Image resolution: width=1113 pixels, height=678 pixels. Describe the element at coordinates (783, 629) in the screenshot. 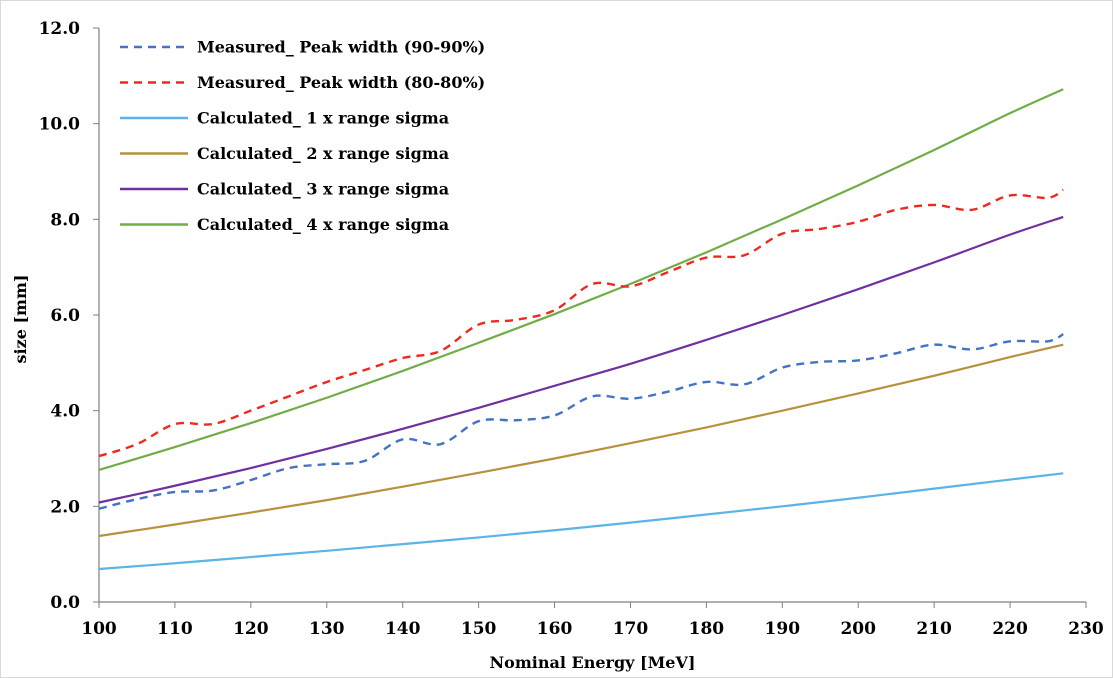

I see `x-tick-label: 190` at that location.